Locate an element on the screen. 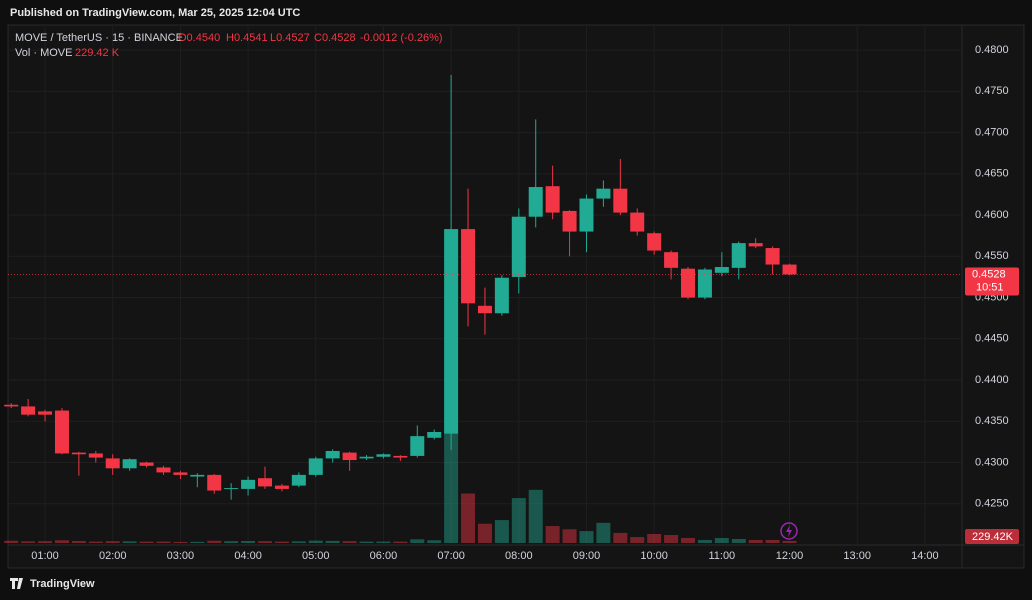 Image resolution: width=1032 pixels, height=600 pixels. legend-high: H0.4541 is located at coordinates (247, 38).